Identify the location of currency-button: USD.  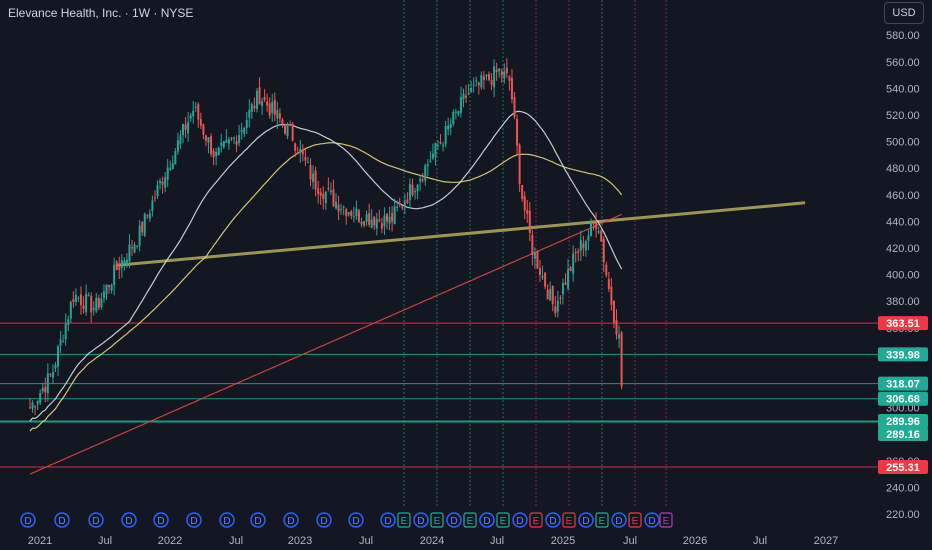
(904, 13).